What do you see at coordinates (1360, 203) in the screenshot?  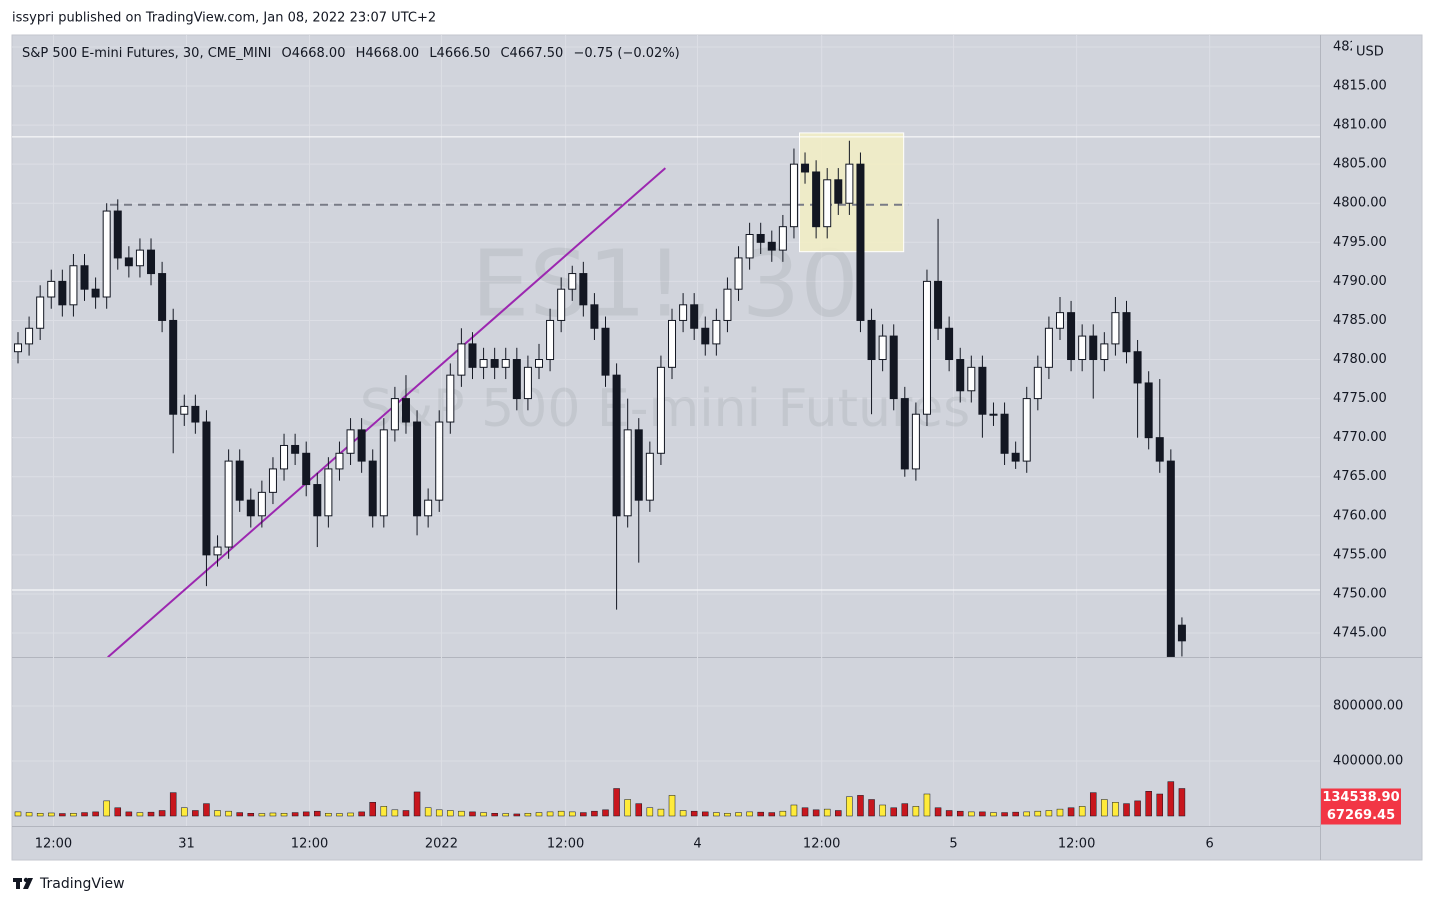 I see `y-tick-label: 4800.00` at bounding box center [1360, 203].